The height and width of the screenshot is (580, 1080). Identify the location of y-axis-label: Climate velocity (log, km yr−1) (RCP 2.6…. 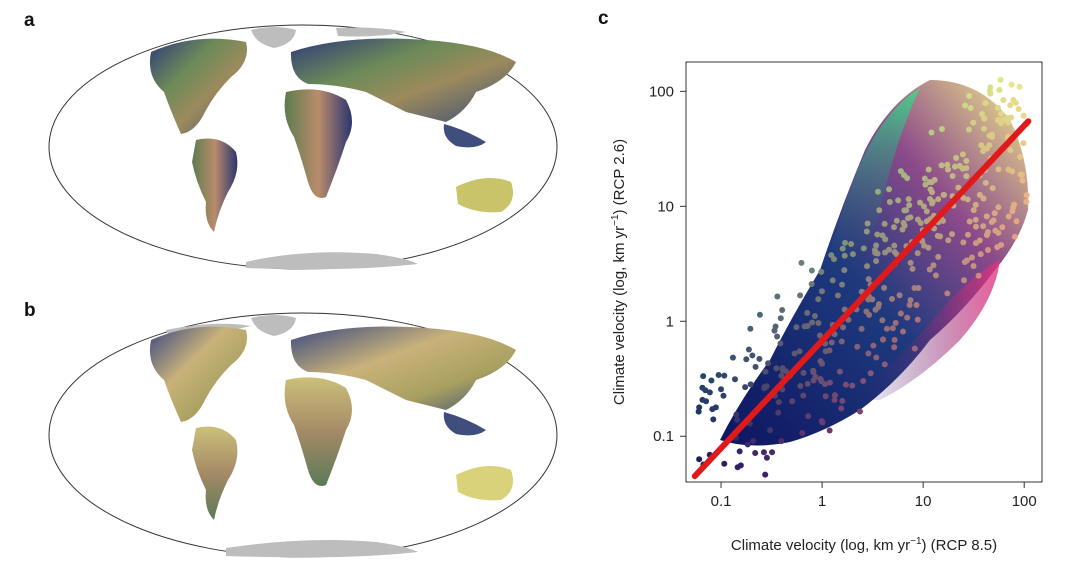
(619, 272).